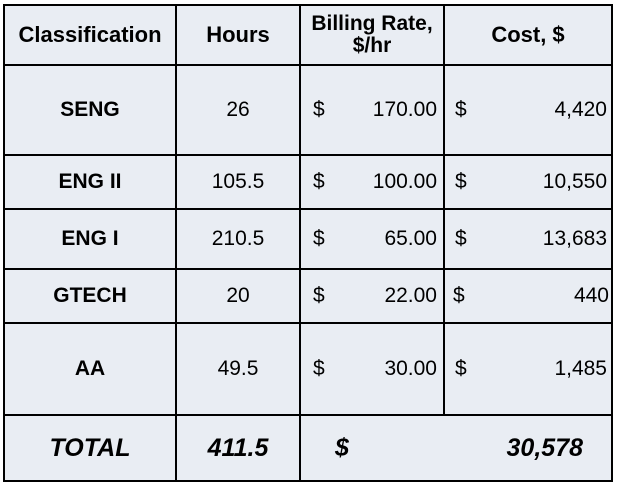 Image resolution: width=617 pixels, height=484 pixels. Describe the element at coordinates (375, 109) in the screenshot. I see `rate-cell: $ 170.00` at that location.